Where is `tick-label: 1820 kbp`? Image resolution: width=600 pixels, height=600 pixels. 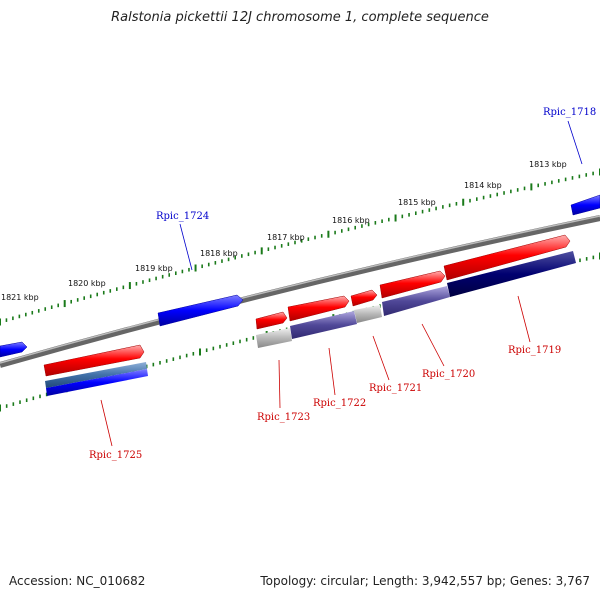
tick-label: 1820 kbp is located at coordinates (87, 283).